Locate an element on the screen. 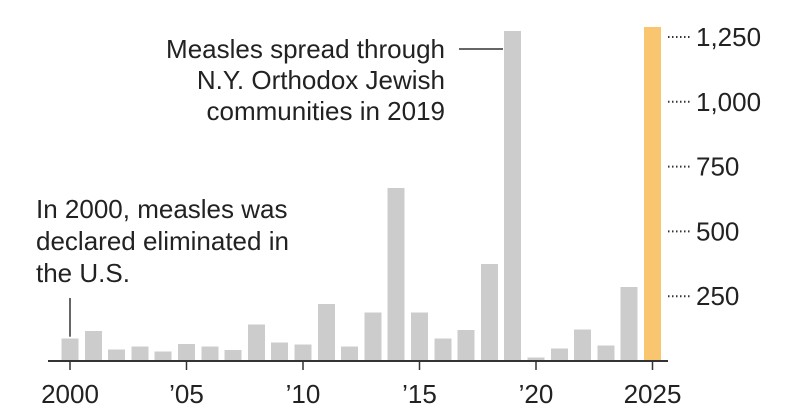  annotation-outbreak-line: communities in 2019 is located at coordinates (326, 111).